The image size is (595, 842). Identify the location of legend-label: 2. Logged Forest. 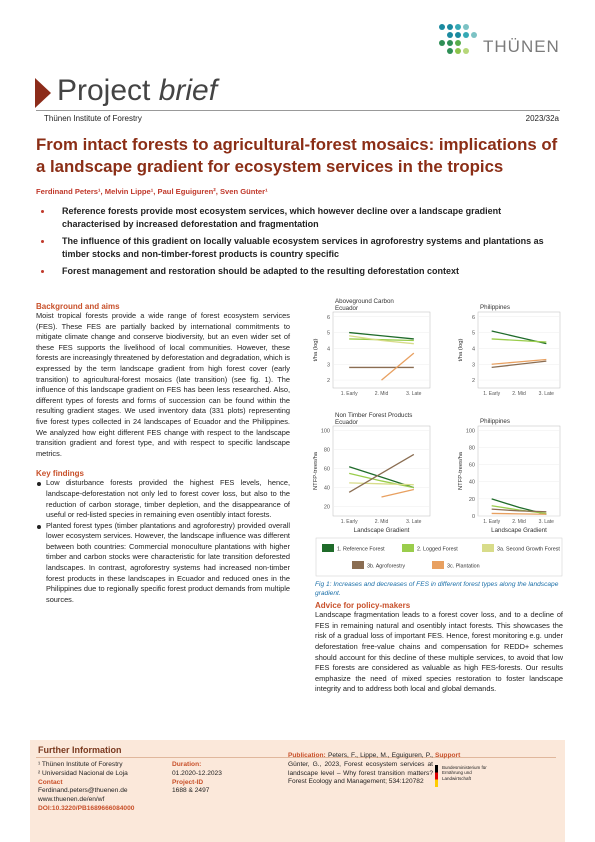
(437, 550).